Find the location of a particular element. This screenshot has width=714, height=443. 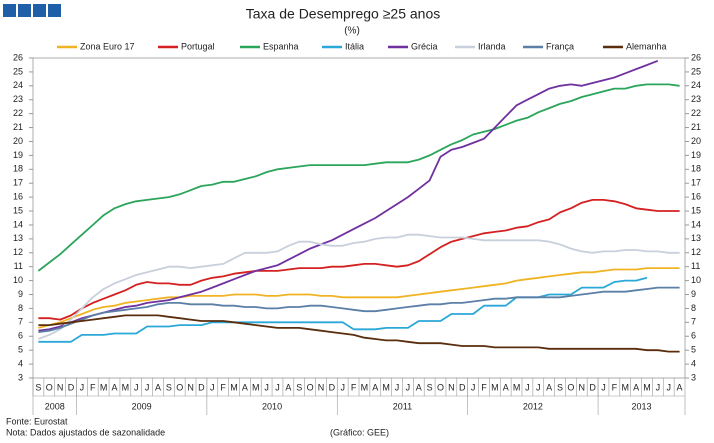

y-tick-label: 10 is located at coordinates (18, 280).